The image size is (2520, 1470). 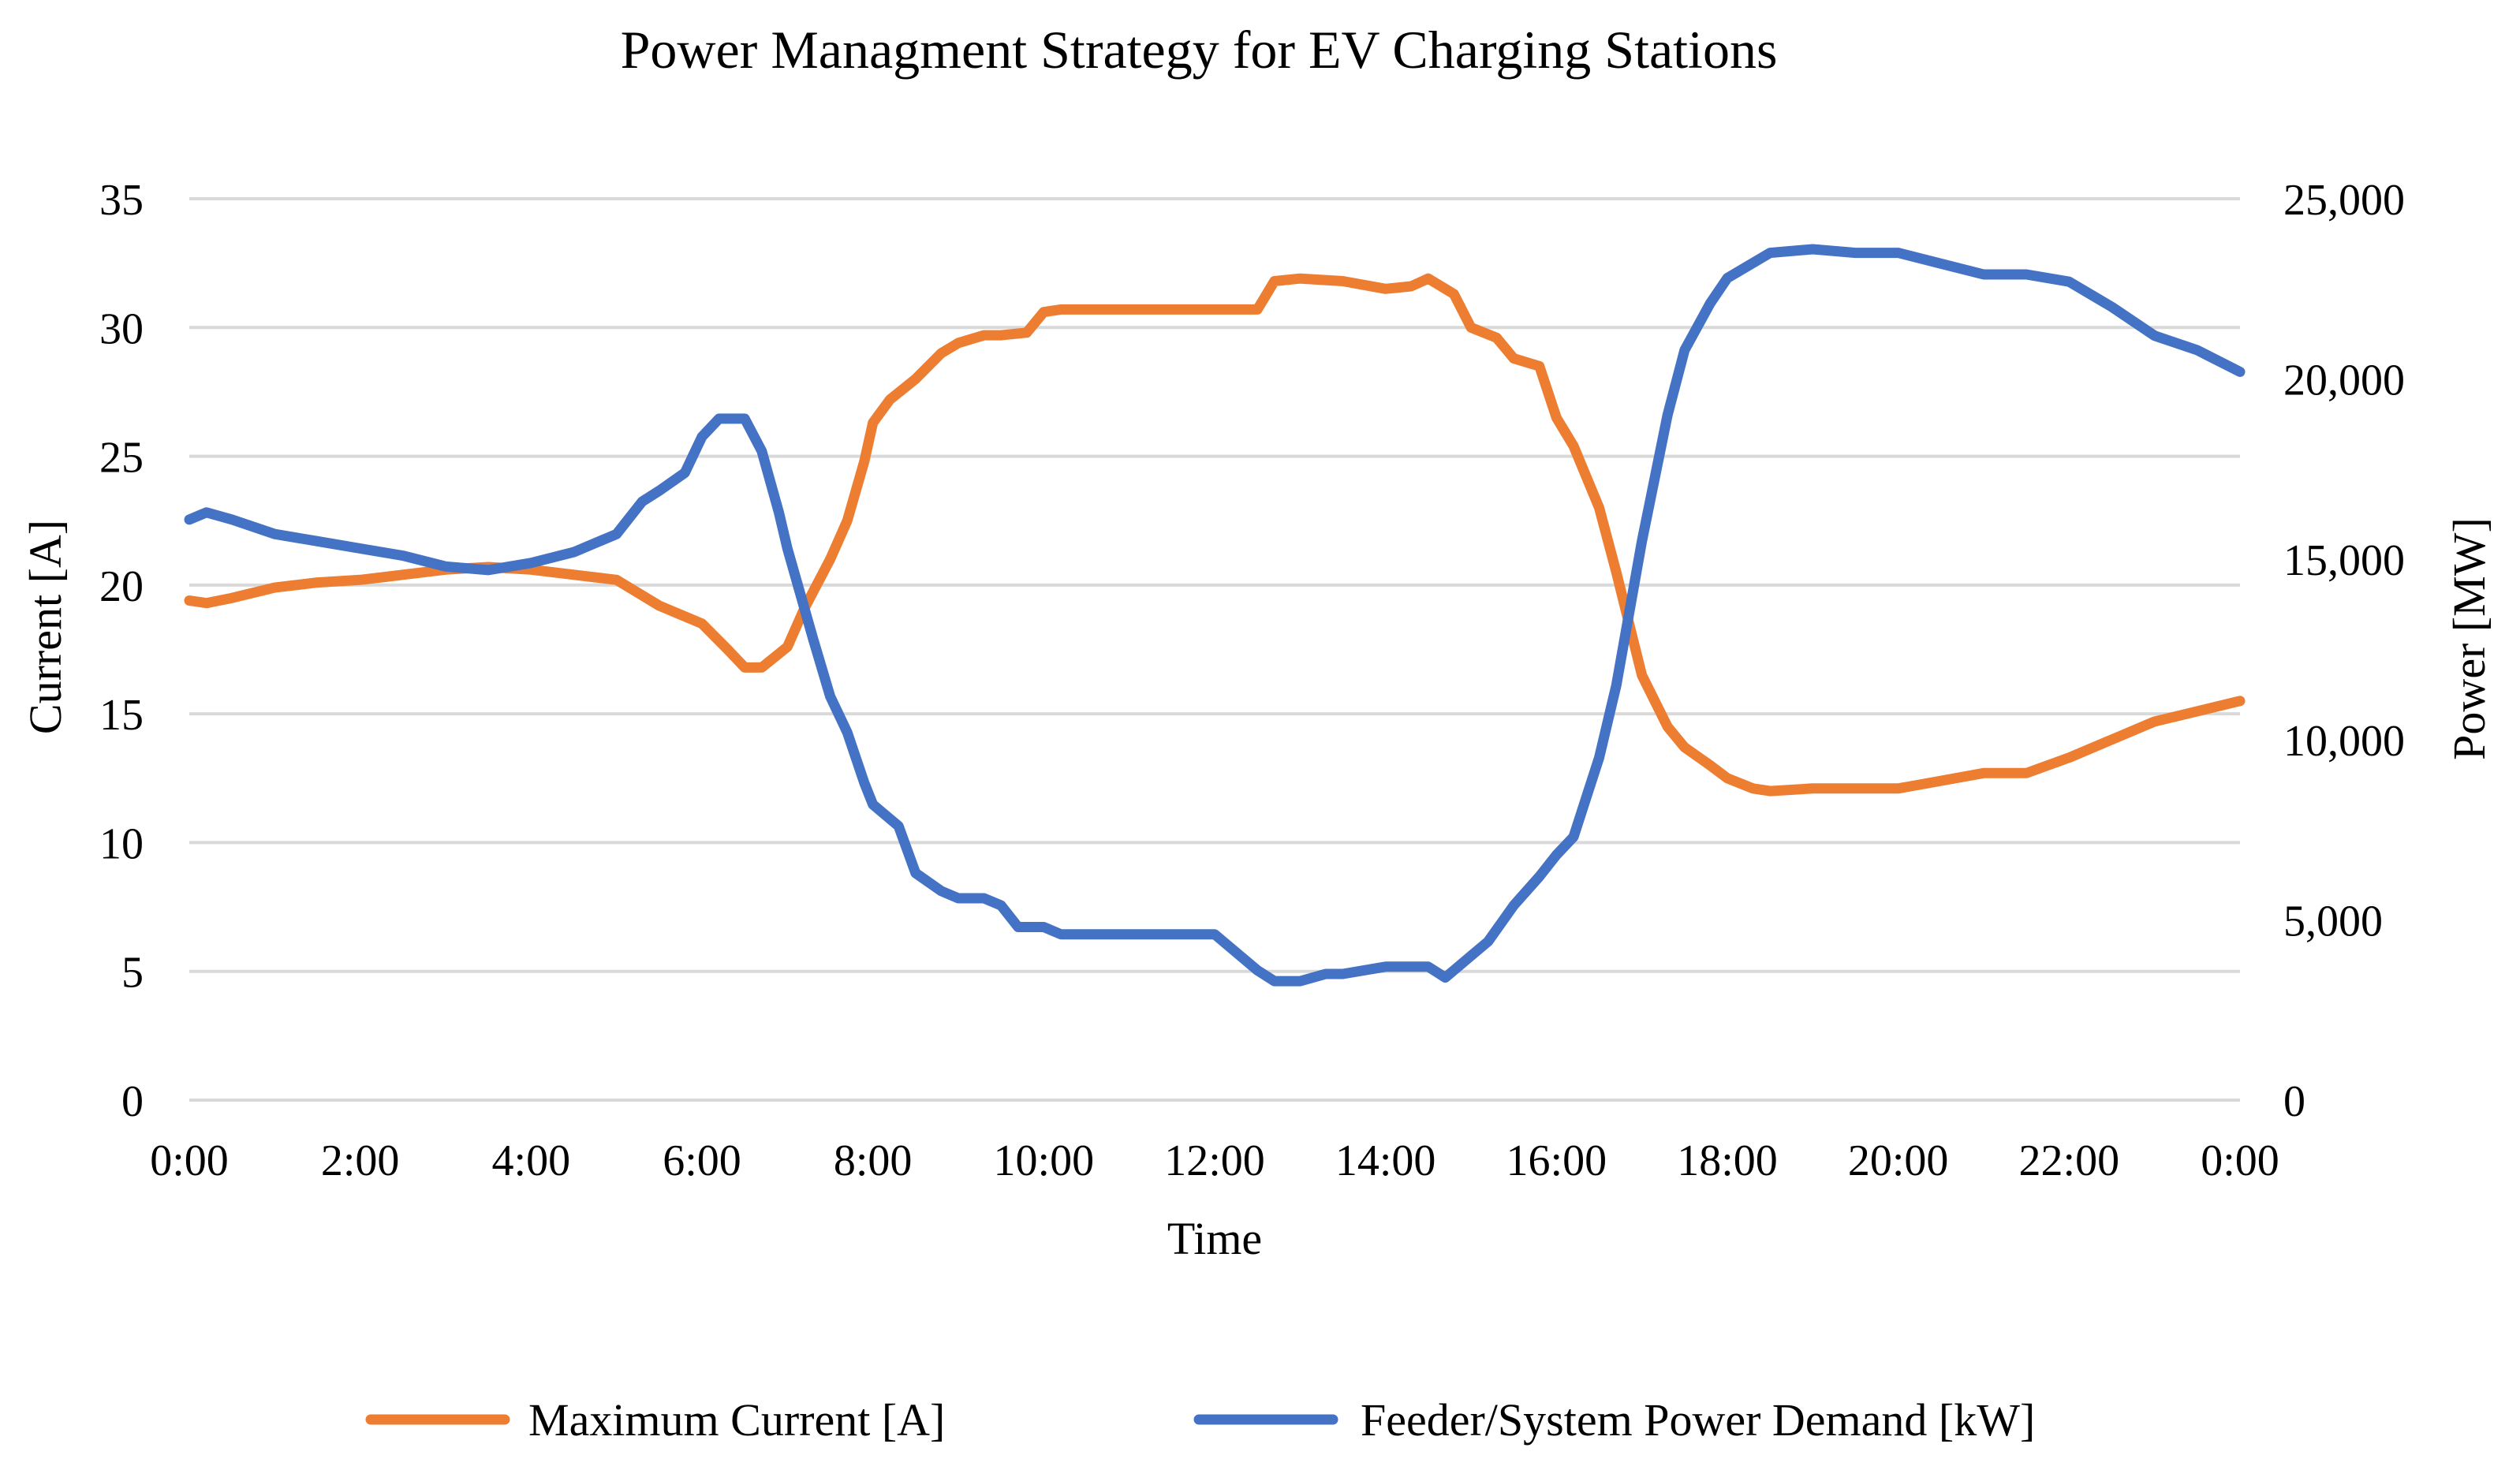 I want to click on y2-tick-label: 15,000, so click(x=2344, y=560).